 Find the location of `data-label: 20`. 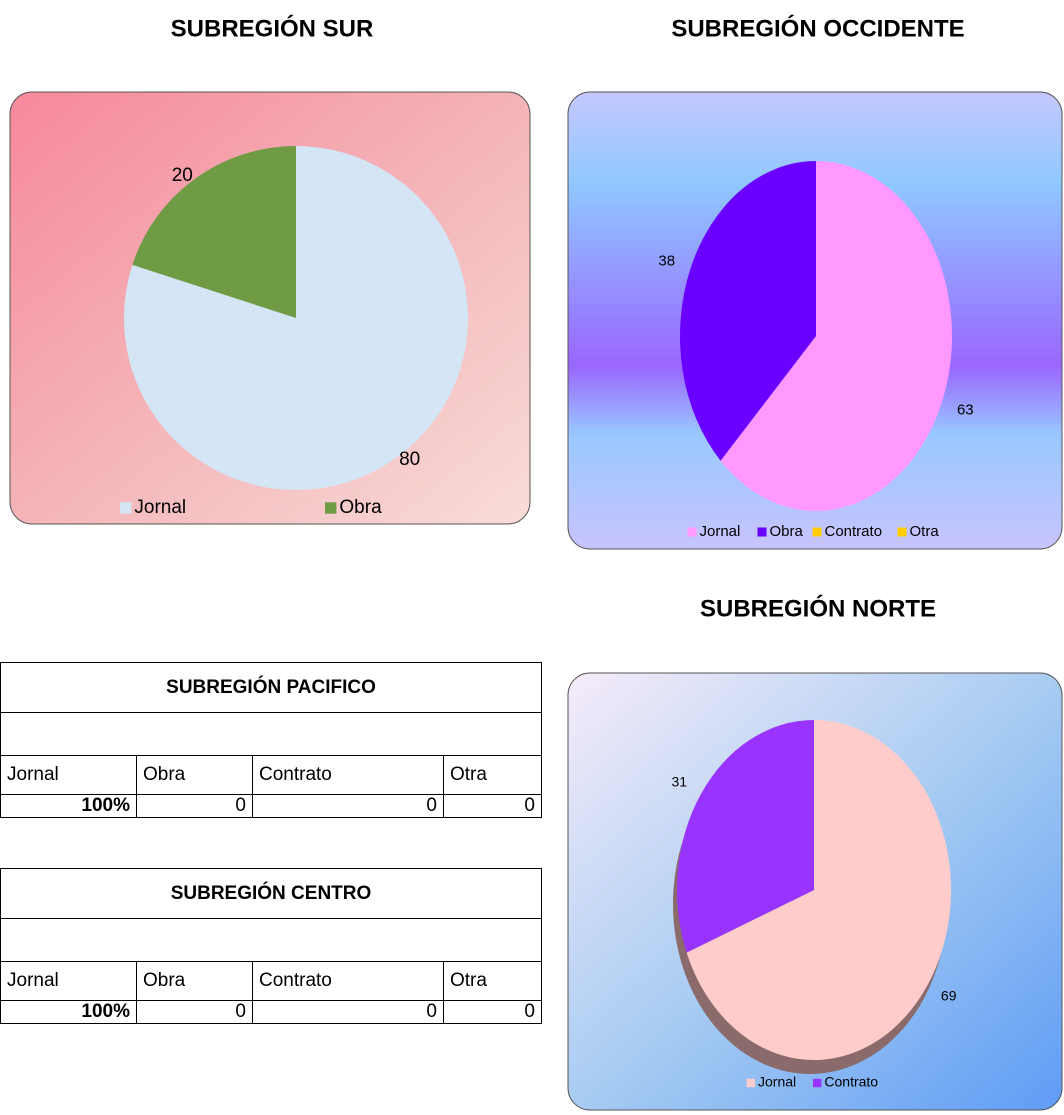

data-label: 20 is located at coordinates (182, 175).